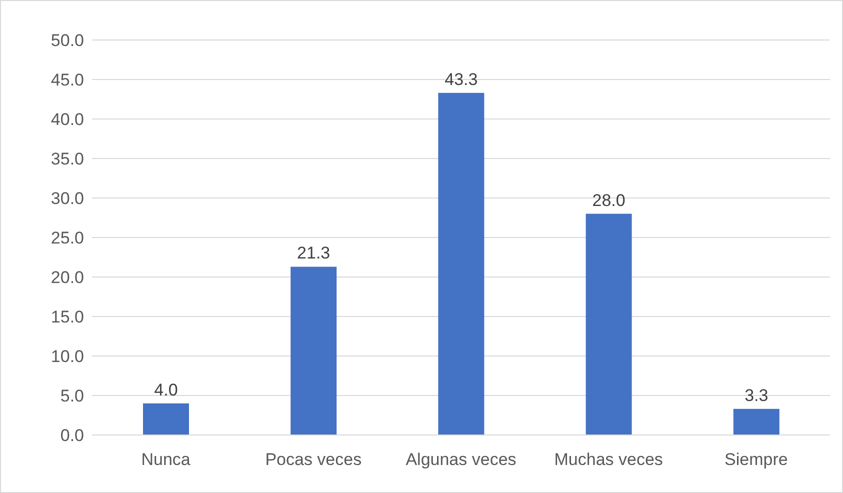 This screenshot has width=843, height=493. What do you see at coordinates (67, 198) in the screenshot?
I see `y-tick-label: 30.0` at bounding box center [67, 198].